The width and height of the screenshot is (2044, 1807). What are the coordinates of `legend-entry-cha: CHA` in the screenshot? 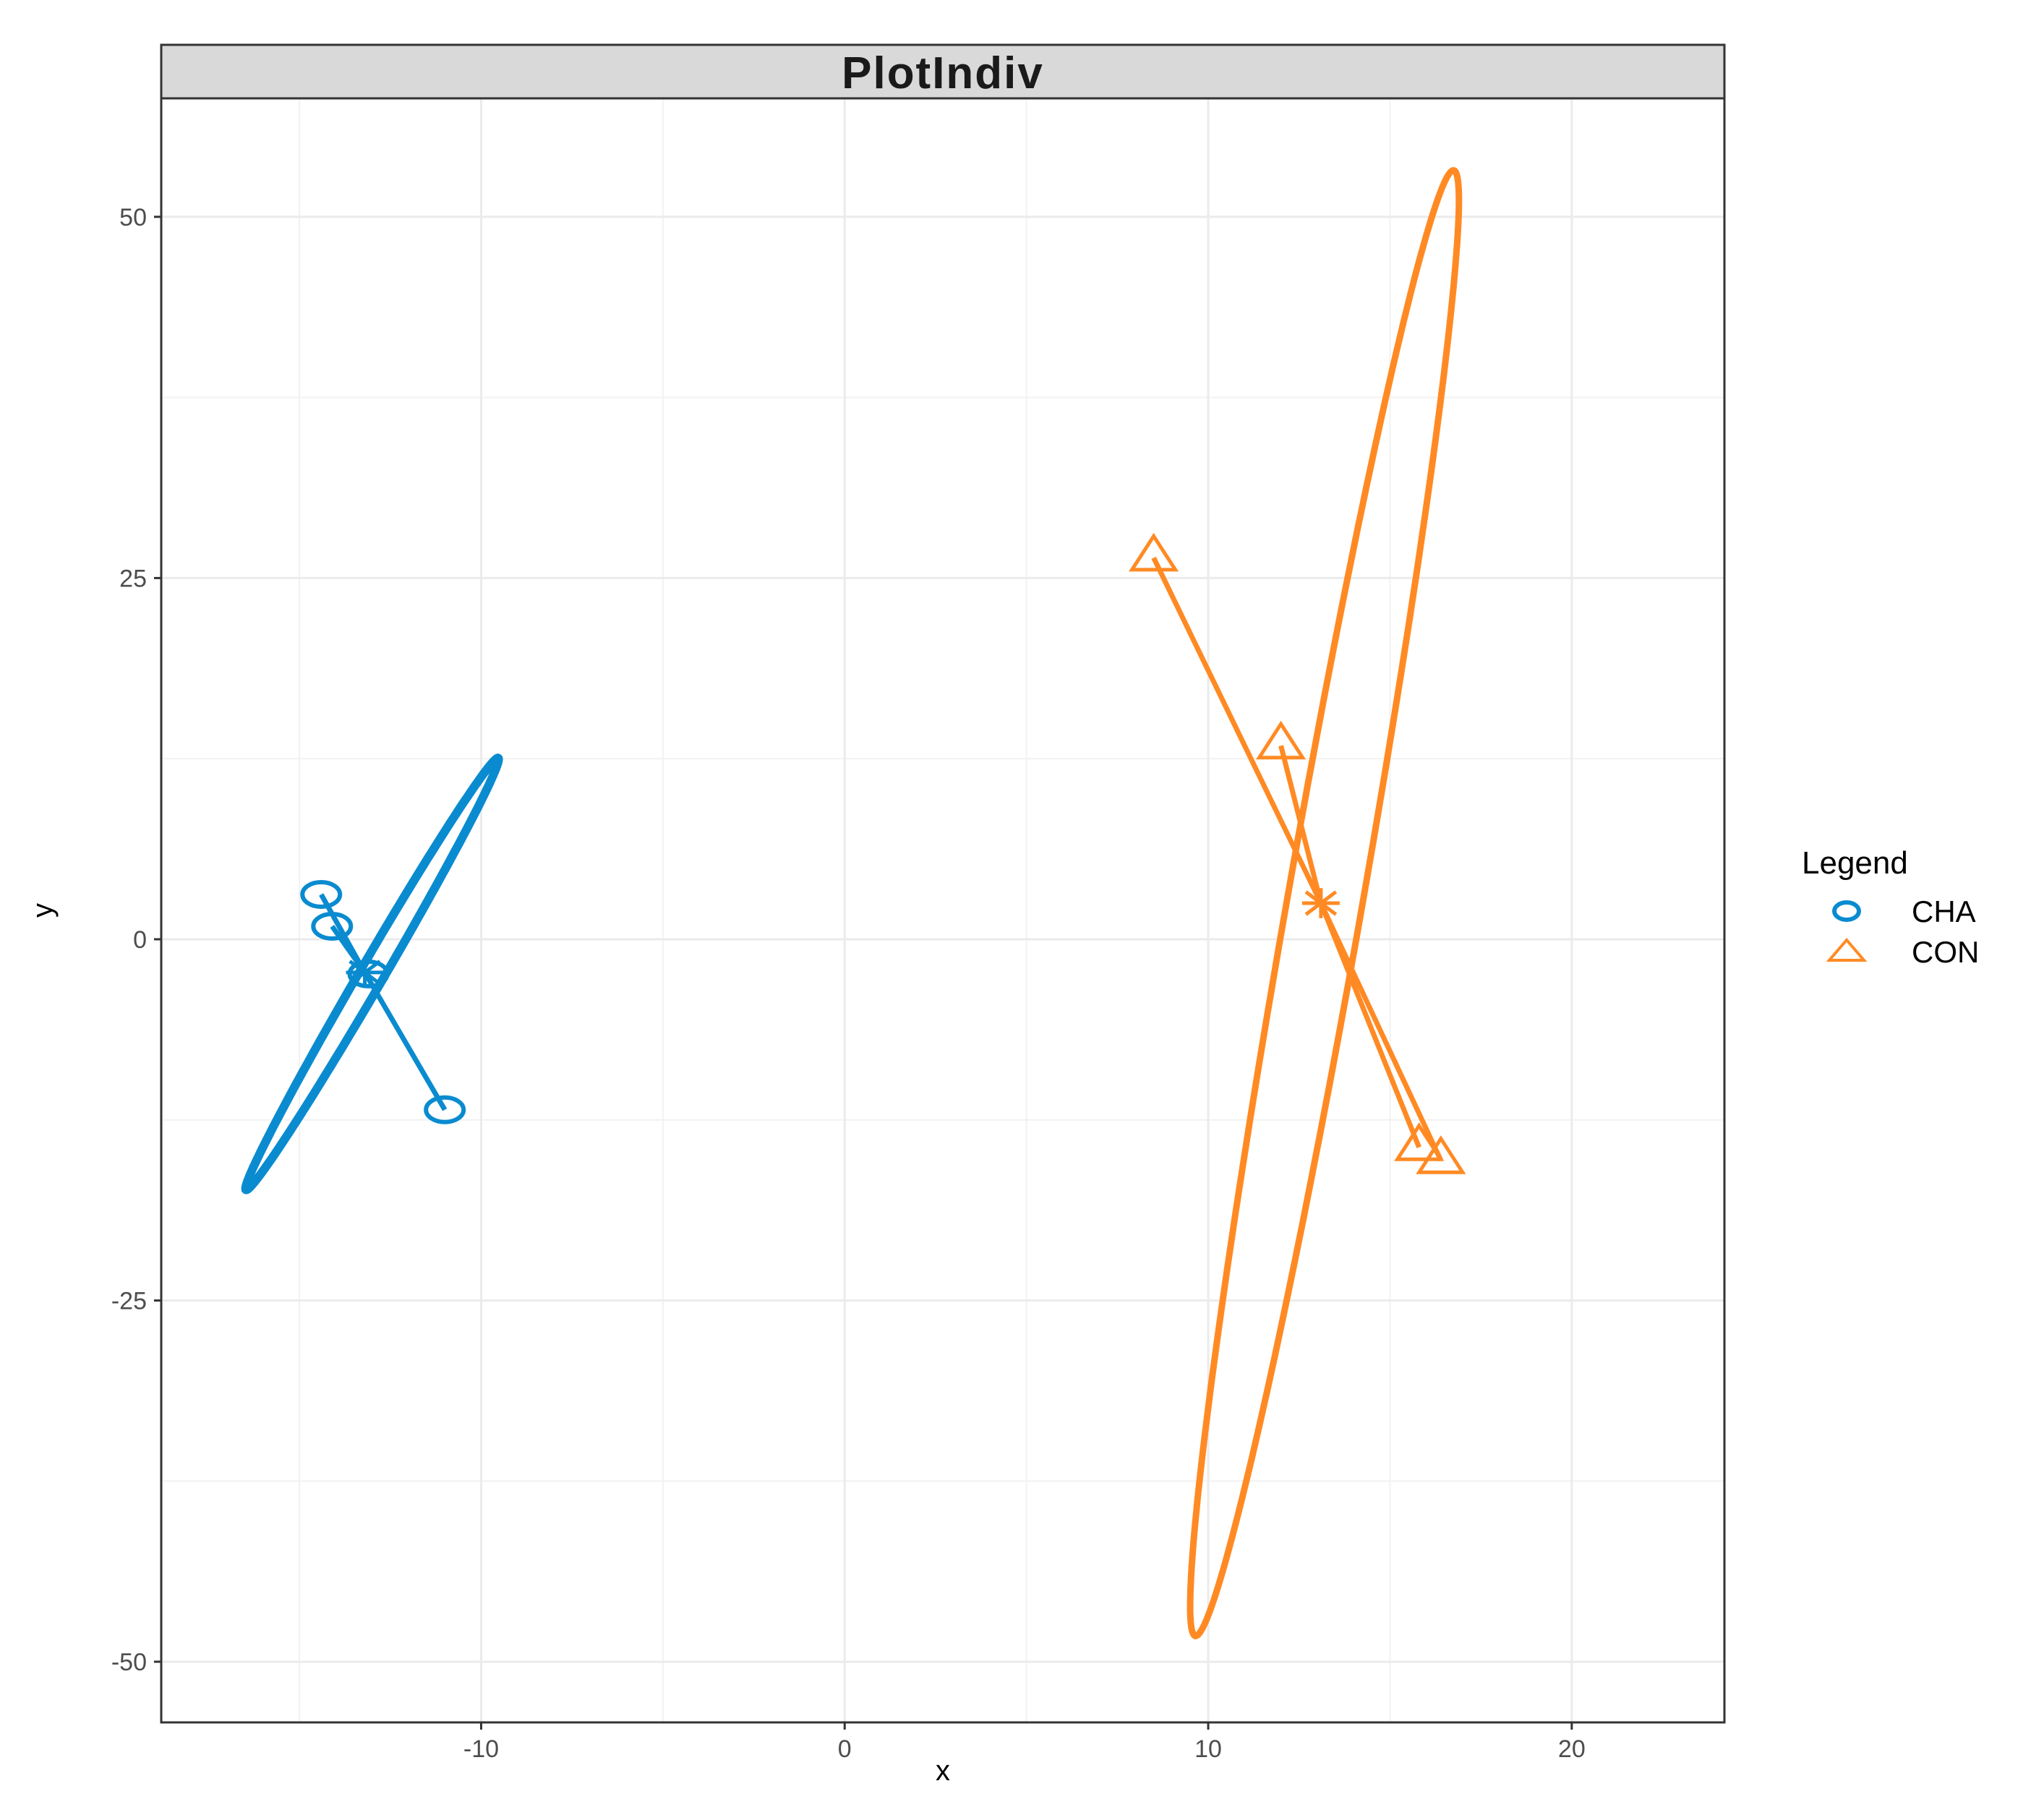 It's located at (1904, 911).